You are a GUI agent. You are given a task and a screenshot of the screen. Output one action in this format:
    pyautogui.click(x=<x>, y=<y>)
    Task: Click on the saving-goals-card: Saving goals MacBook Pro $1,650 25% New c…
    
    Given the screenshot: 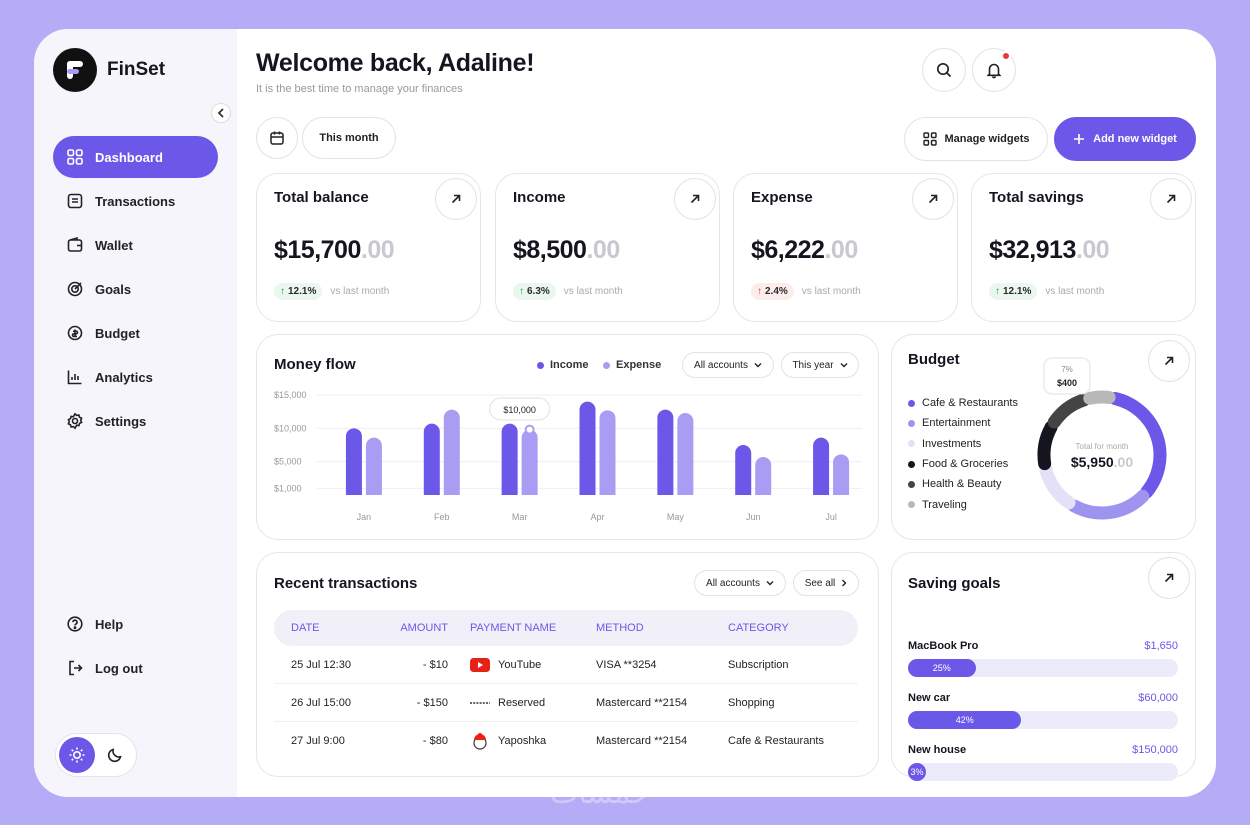 What is the action you would take?
    pyautogui.click(x=1043, y=666)
    